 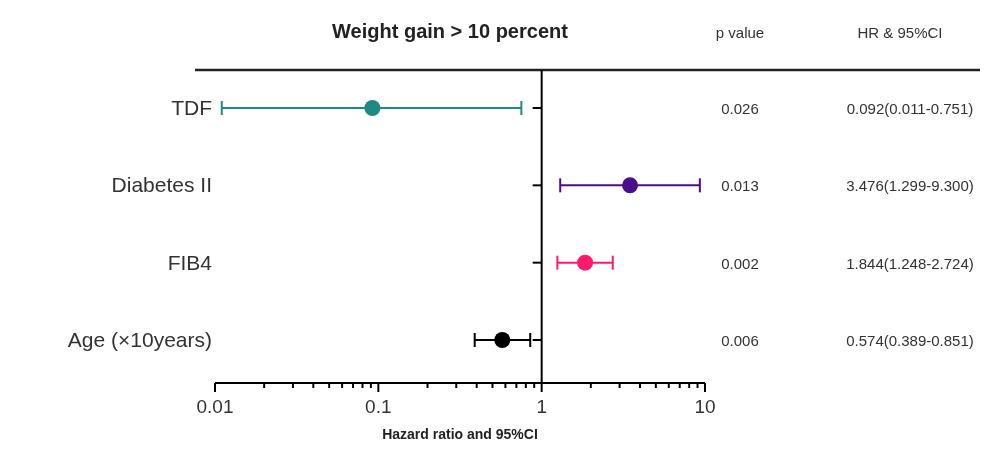 I want to click on data-label: 0.574(0.389-0.851), so click(x=910, y=340).